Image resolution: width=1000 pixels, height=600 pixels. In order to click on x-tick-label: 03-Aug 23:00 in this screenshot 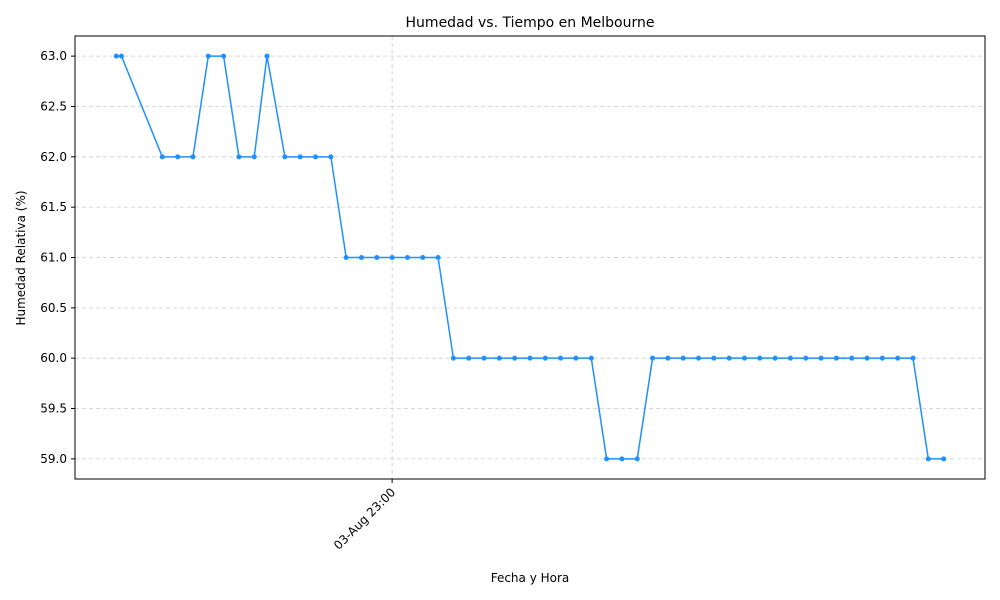, I will do `click(364, 518)`.